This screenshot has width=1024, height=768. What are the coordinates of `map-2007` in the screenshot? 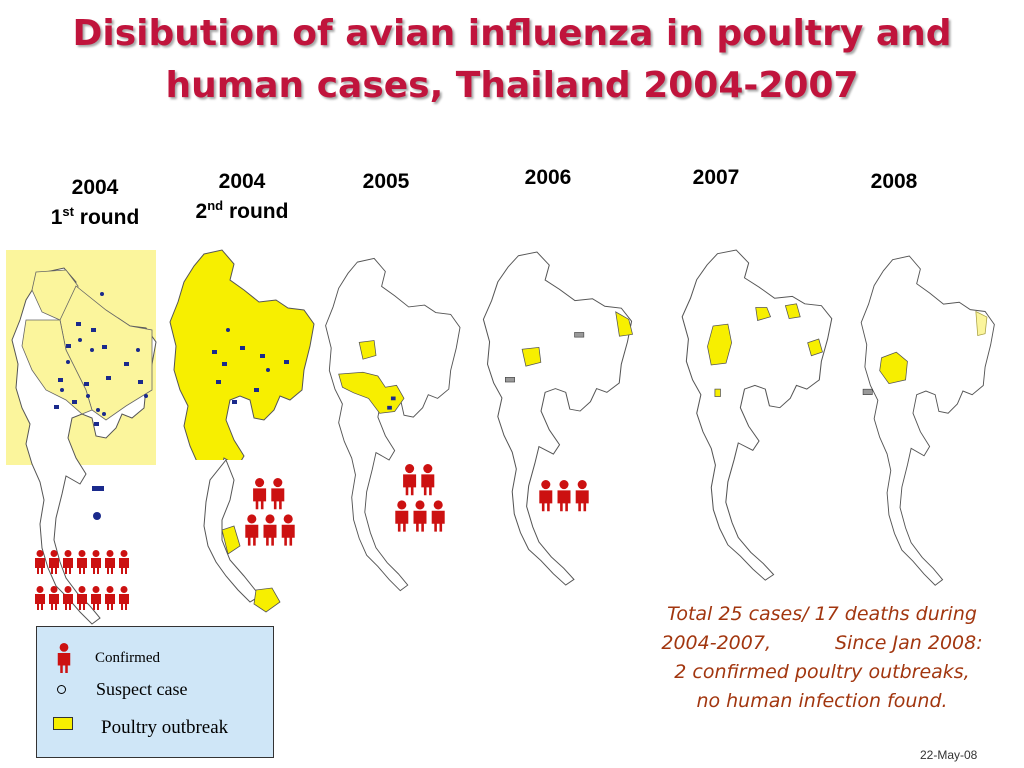 It's located at (757, 415).